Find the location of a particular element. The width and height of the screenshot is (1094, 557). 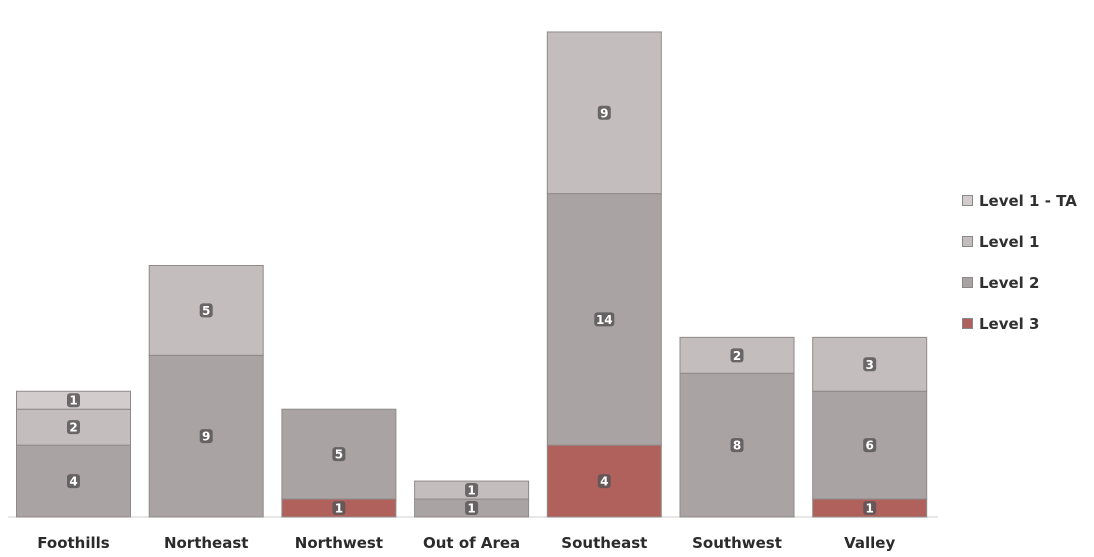

x-tick-label-out-of-area: Out of Area is located at coordinates (471, 543).